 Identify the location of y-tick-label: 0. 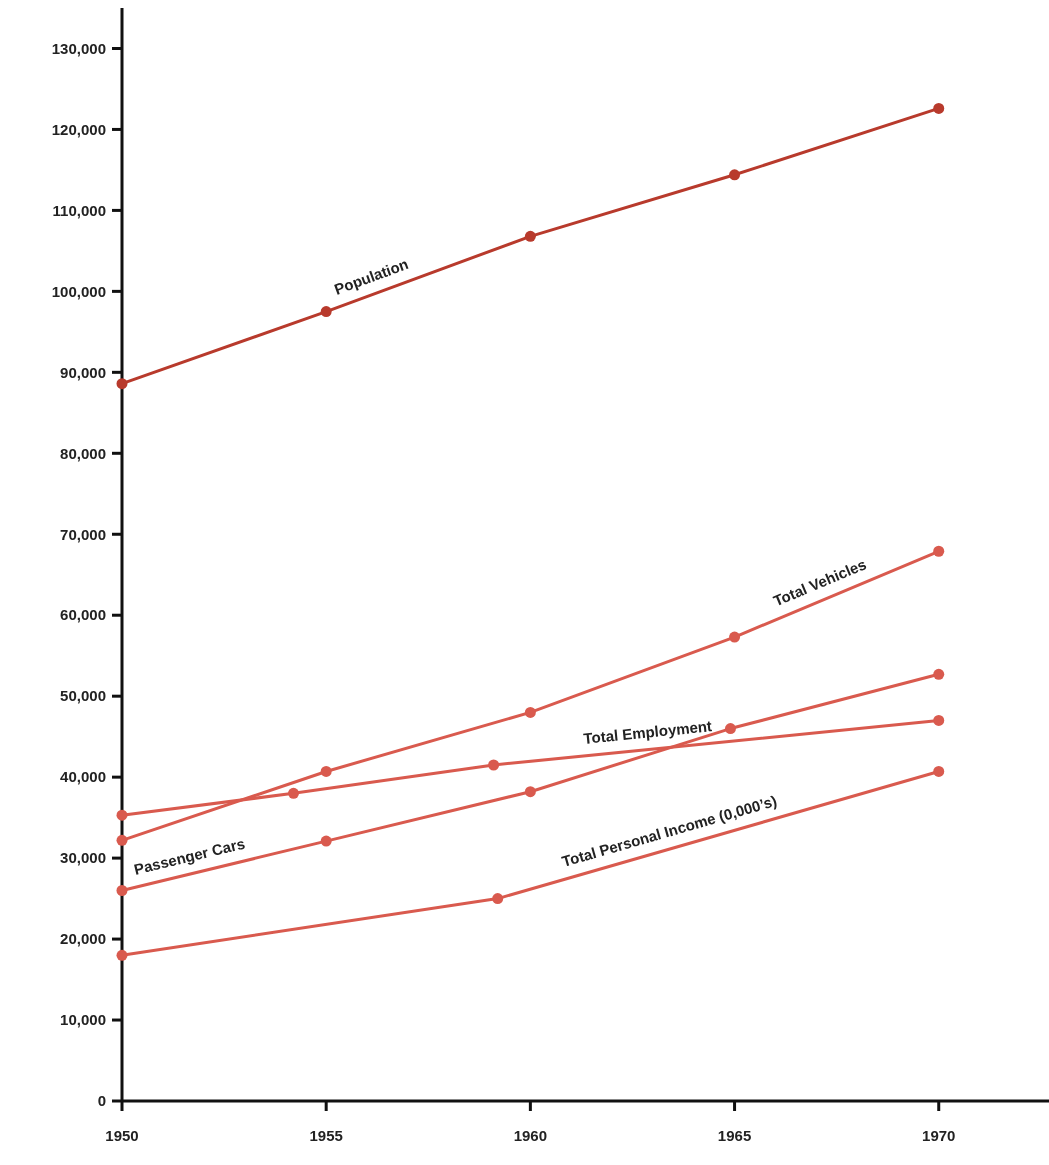
(101, 1101).